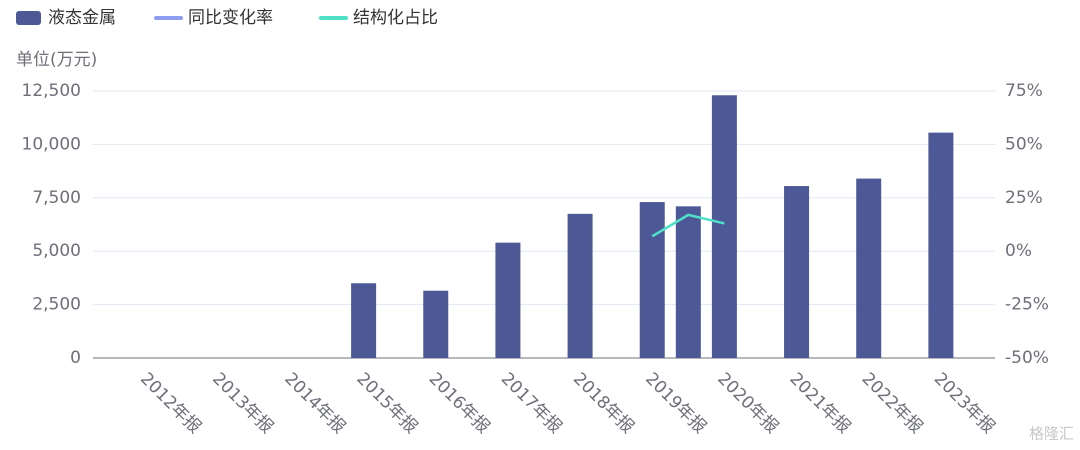 This screenshot has height=450, width=1080. What do you see at coordinates (395, 18) in the screenshot?
I see `legend-label: 结构化占比` at bounding box center [395, 18].